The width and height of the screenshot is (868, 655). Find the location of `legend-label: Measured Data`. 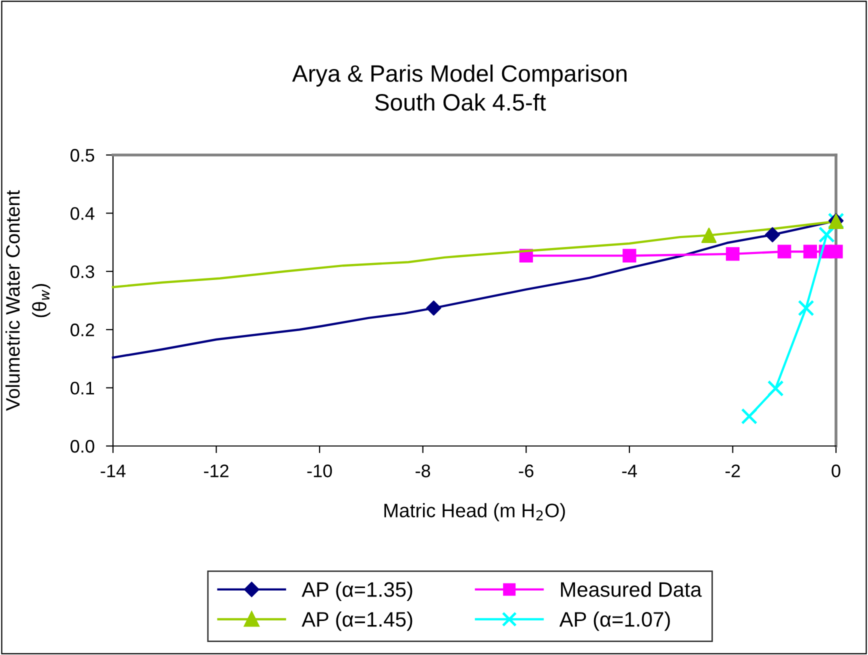

legend-label: Measured Data is located at coordinates (631, 589).